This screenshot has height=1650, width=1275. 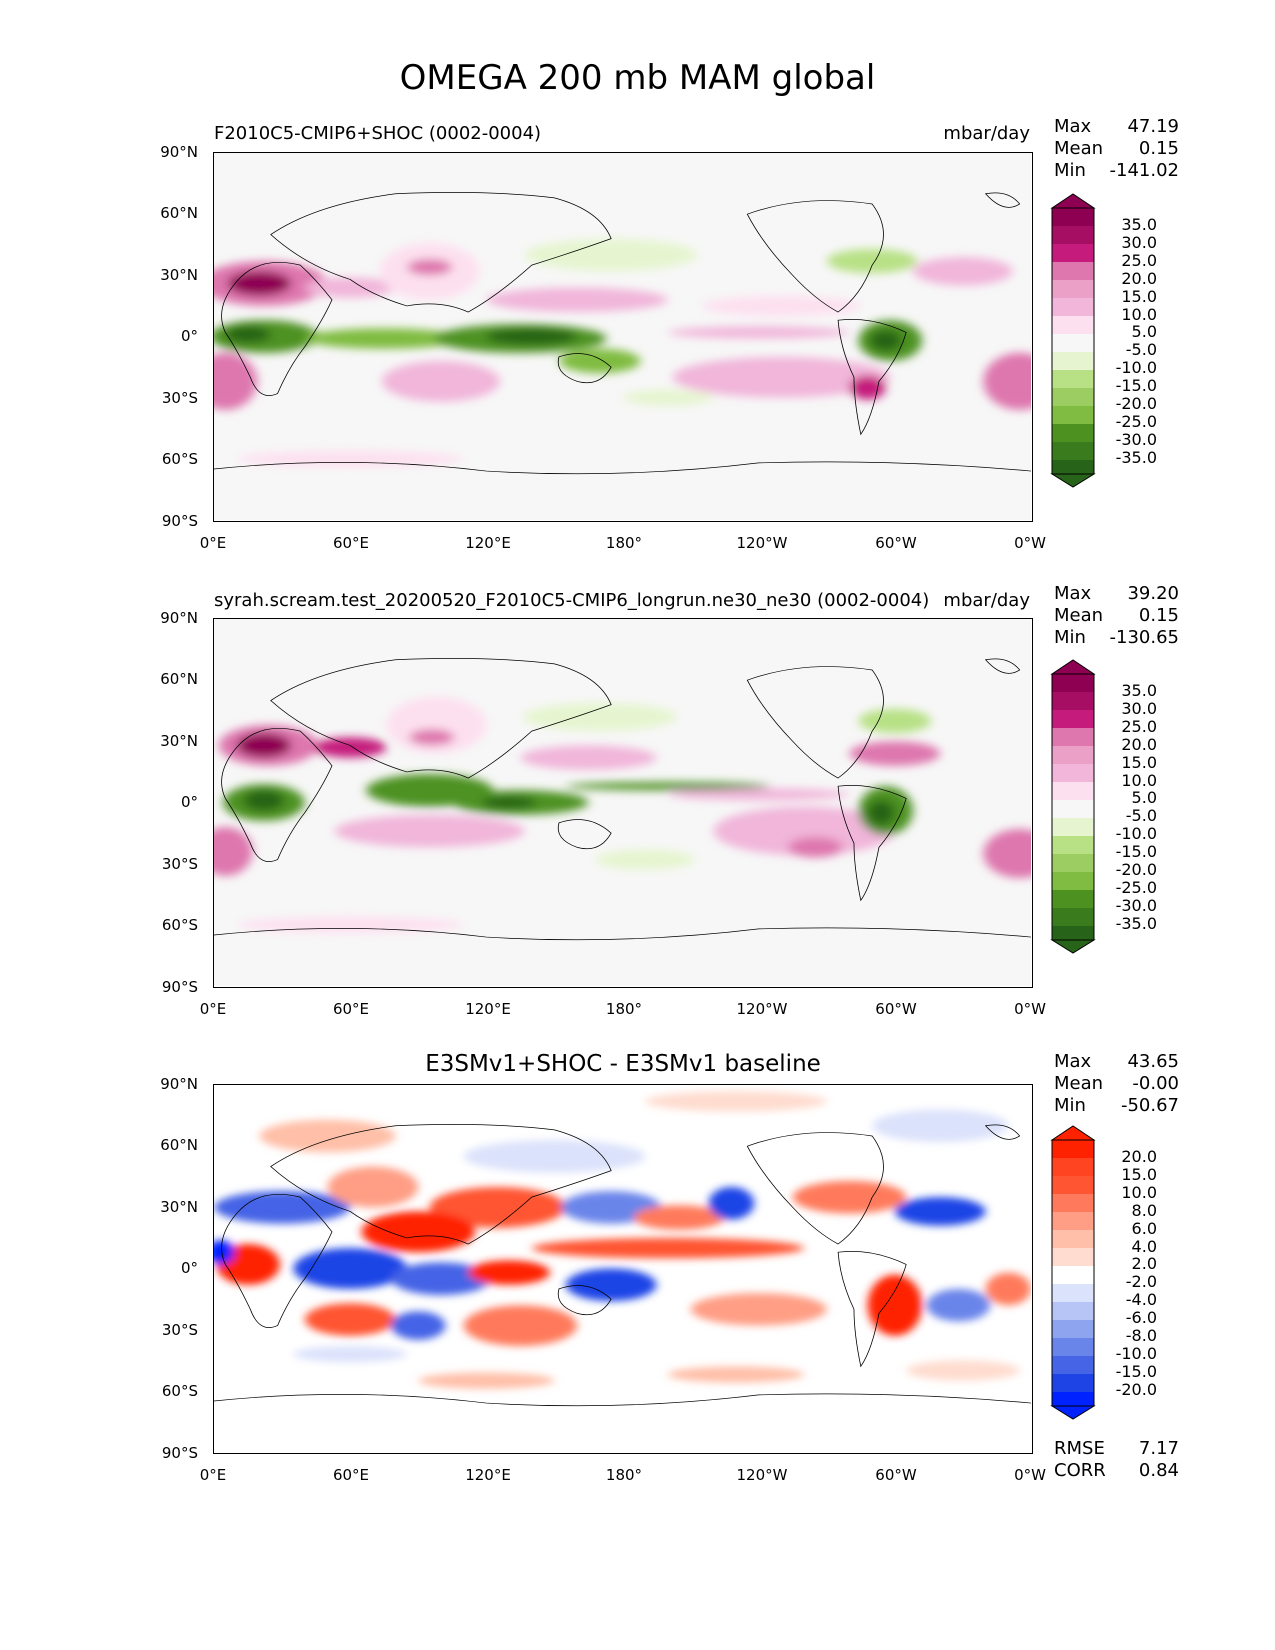 What do you see at coordinates (623, 1064) in the screenshot?
I see `panel3-title: E3SMv1+SHOC - E3SMv1 baseline` at bounding box center [623, 1064].